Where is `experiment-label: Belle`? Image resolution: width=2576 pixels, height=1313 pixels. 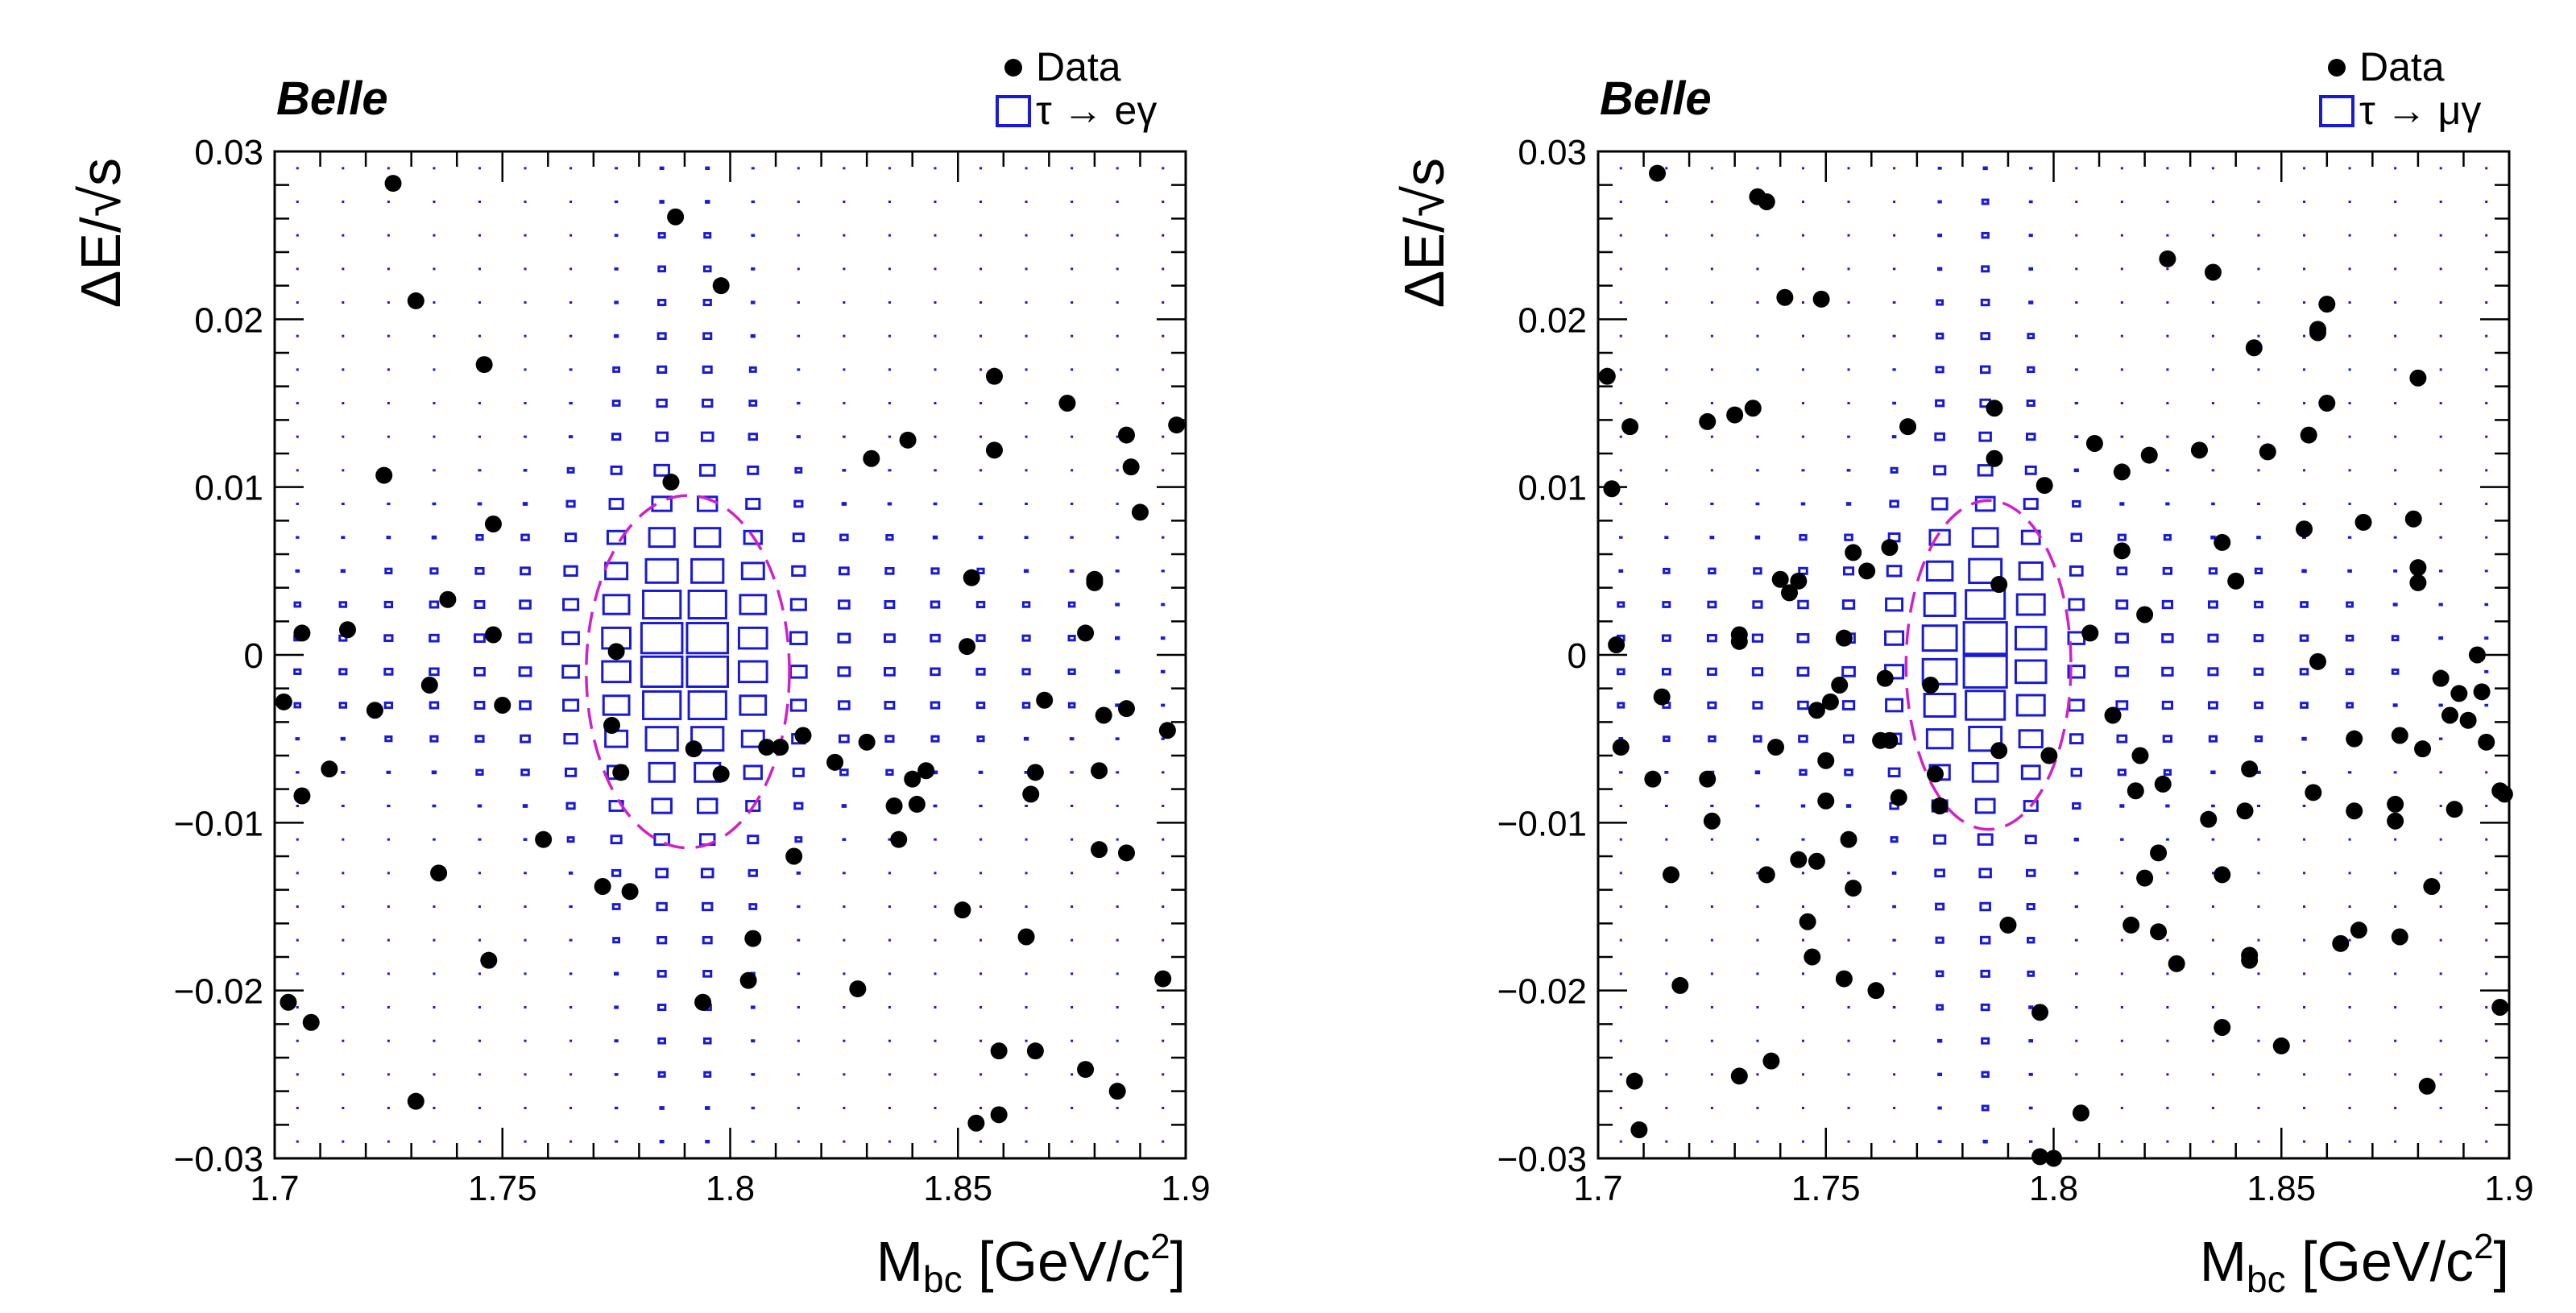 experiment-label: Belle is located at coordinates (1656, 99).